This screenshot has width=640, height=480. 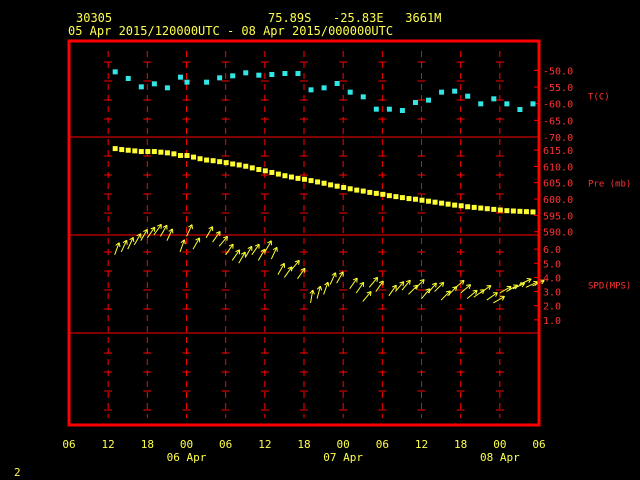 What do you see at coordinates (558, 138) in the screenshot?
I see `y-tick-label: -70.0` at bounding box center [558, 138].